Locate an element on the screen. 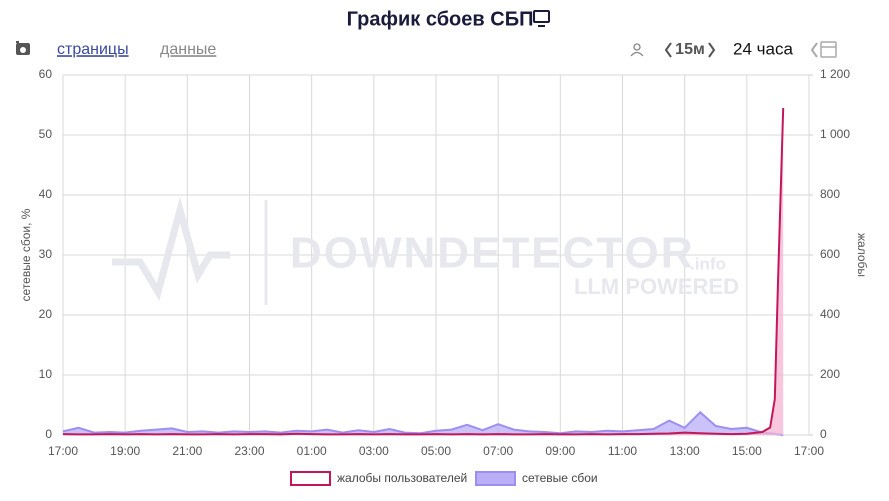 Image resolution: width=889 pixels, height=501 pixels. y-tick-label: 10 is located at coordinates (46, 374).